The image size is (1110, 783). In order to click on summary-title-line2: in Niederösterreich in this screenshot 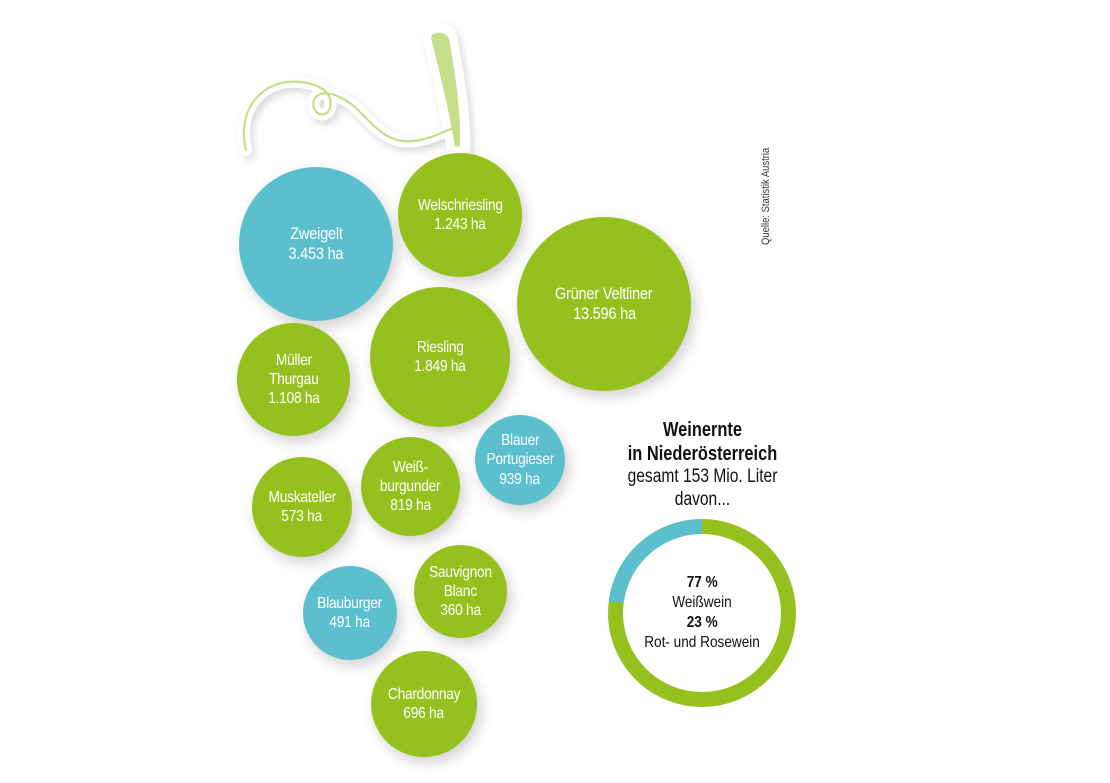, I will do `click(702, 454)`.